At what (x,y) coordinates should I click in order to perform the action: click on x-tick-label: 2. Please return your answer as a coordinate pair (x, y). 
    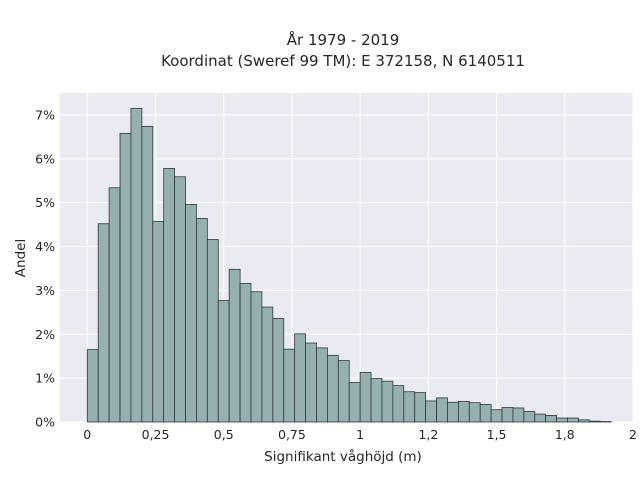
    Looking at the image, I should click on (633, 434).